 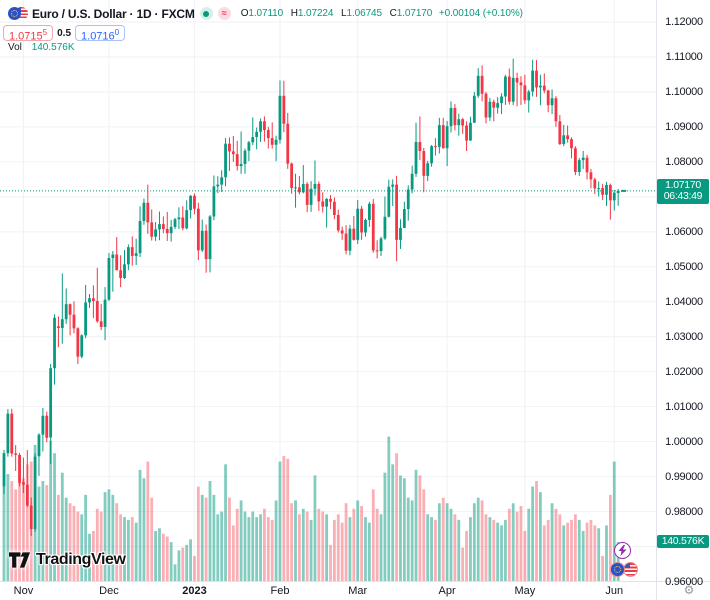 I want to click on time-axis-label: Apr, so click(x=447, y=591).